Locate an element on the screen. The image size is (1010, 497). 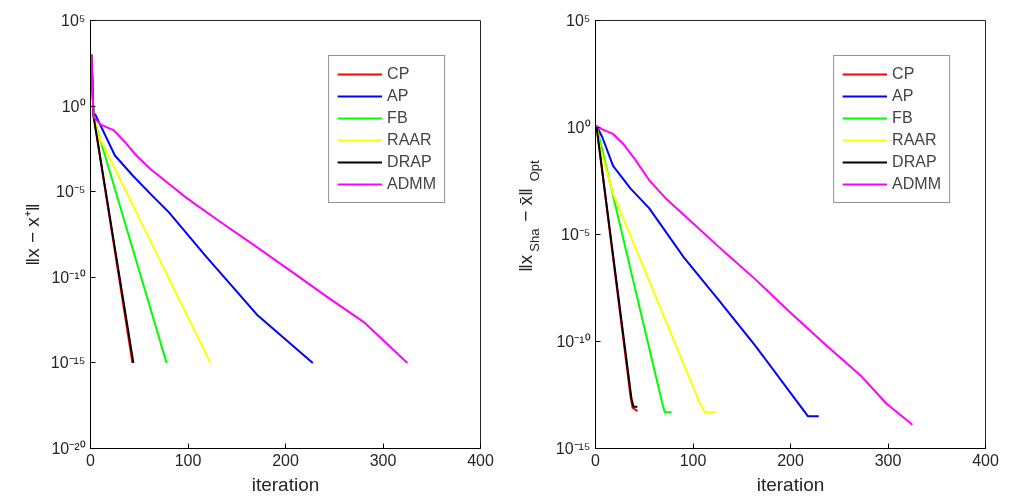
y-axis-title: ‖xSha − x̄‖Opt is located at coordinates (528, 216).